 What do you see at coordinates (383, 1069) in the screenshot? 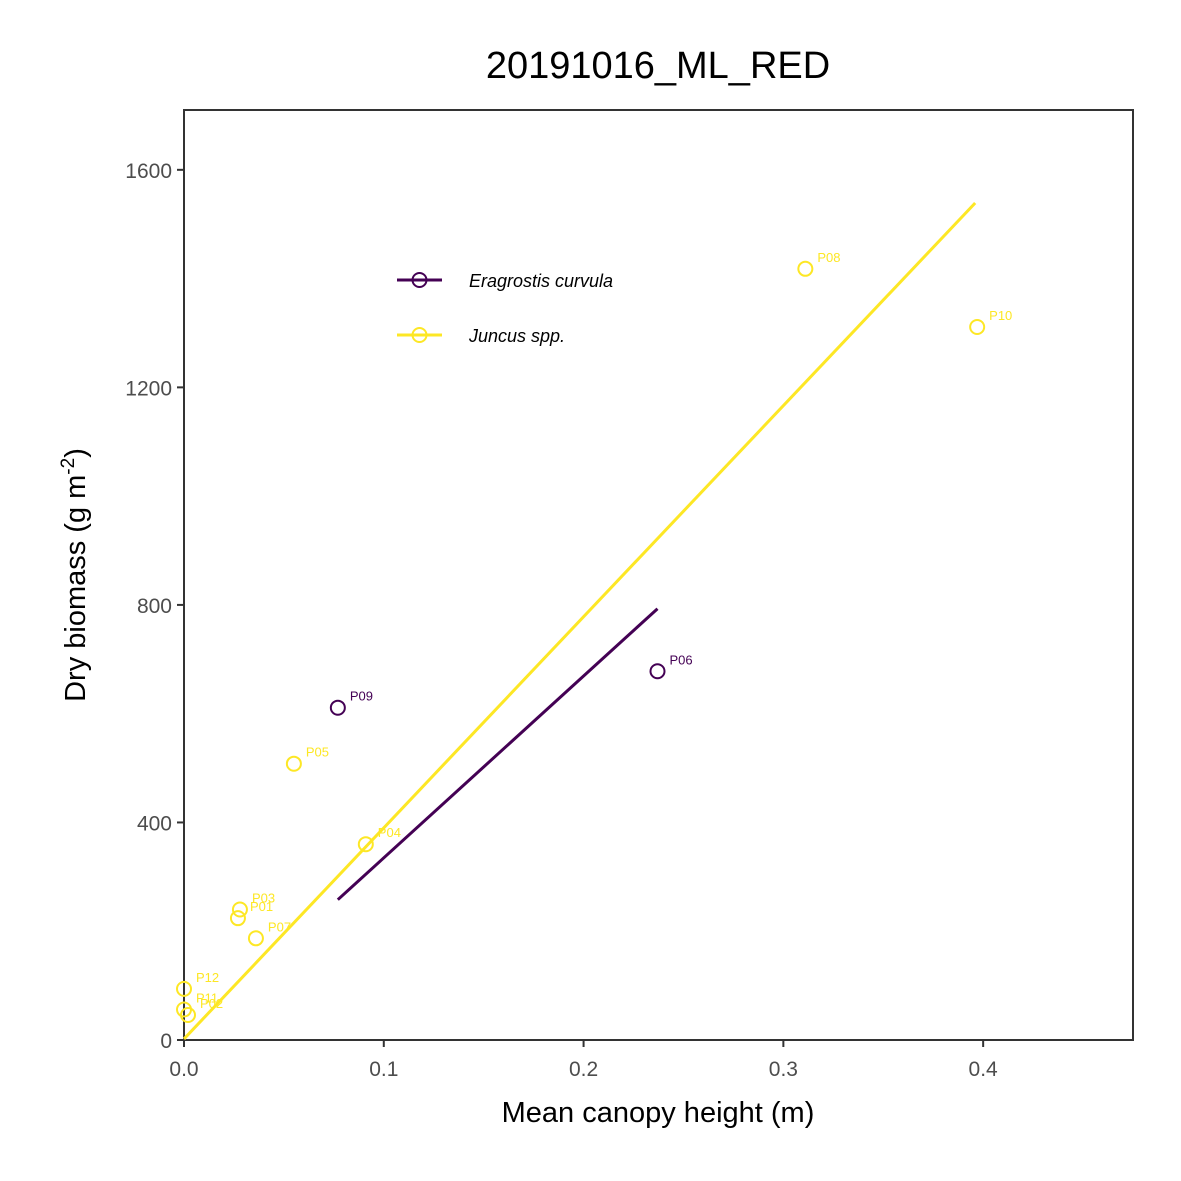
I see `x-tick-label: 0.1` at bounding box center [383, 1069].